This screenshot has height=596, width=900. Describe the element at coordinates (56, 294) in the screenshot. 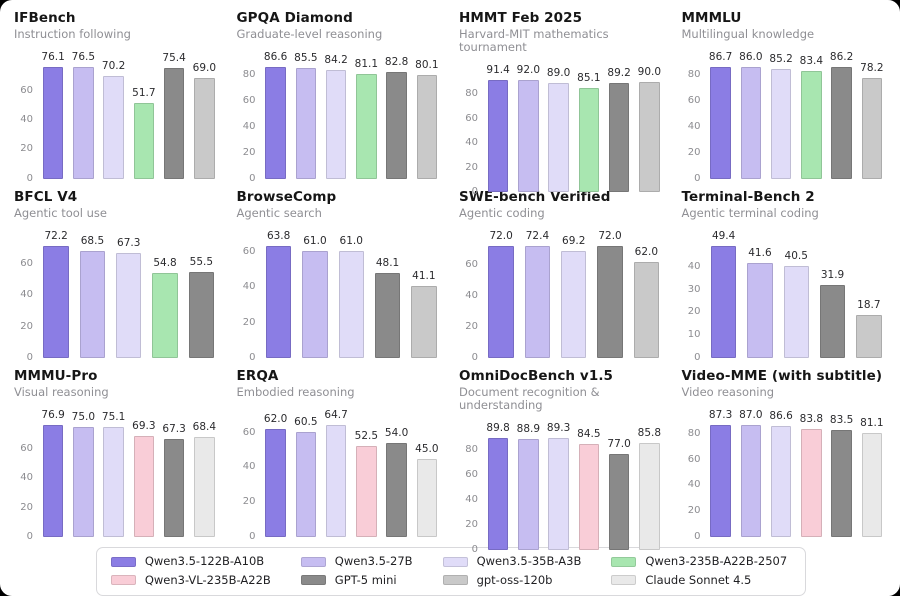

I see `bar-column: 72.2` at that location.